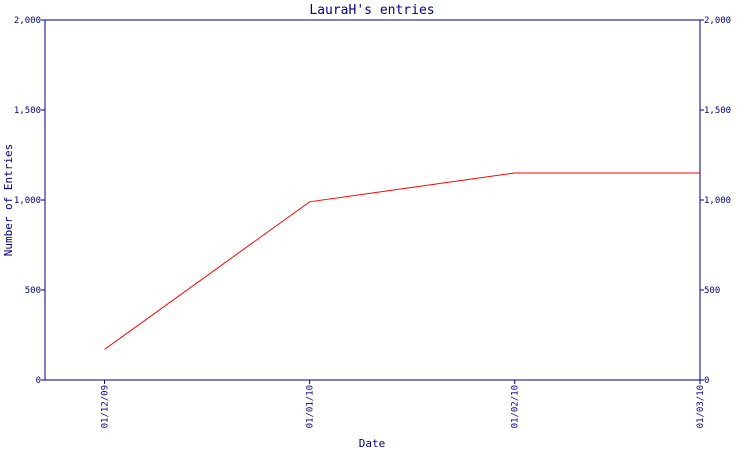  What do you see at coordinates (27, 21) in the screenshot?
I see `y-tick-left-label: 2,000` at bounding box center [27, 21].